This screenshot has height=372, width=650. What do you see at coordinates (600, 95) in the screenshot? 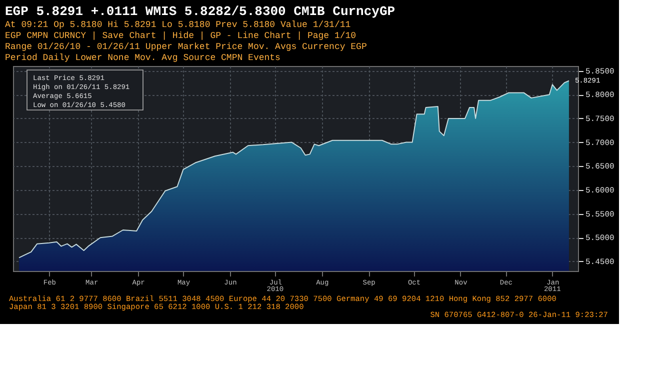
I see `y-tick-label: 5.8000` at bounding box center [600, 95].